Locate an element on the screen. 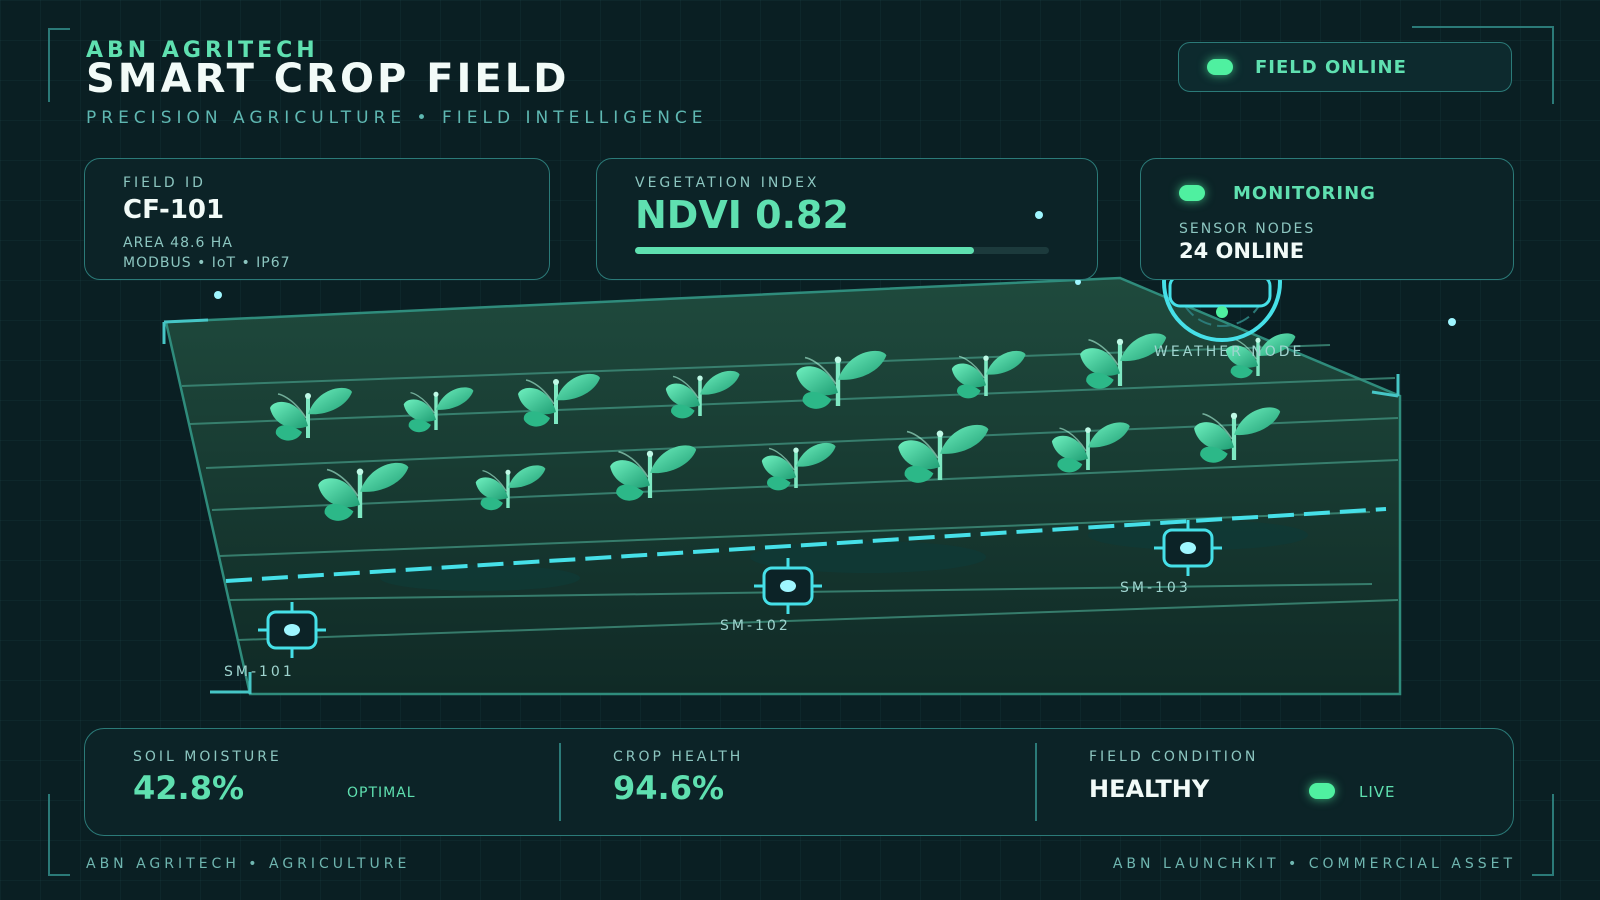 Image resolution: width=1600 pixels, height=900 pixels. crop-health-label: CROP HEALTH is located at coordinates (678, 757).